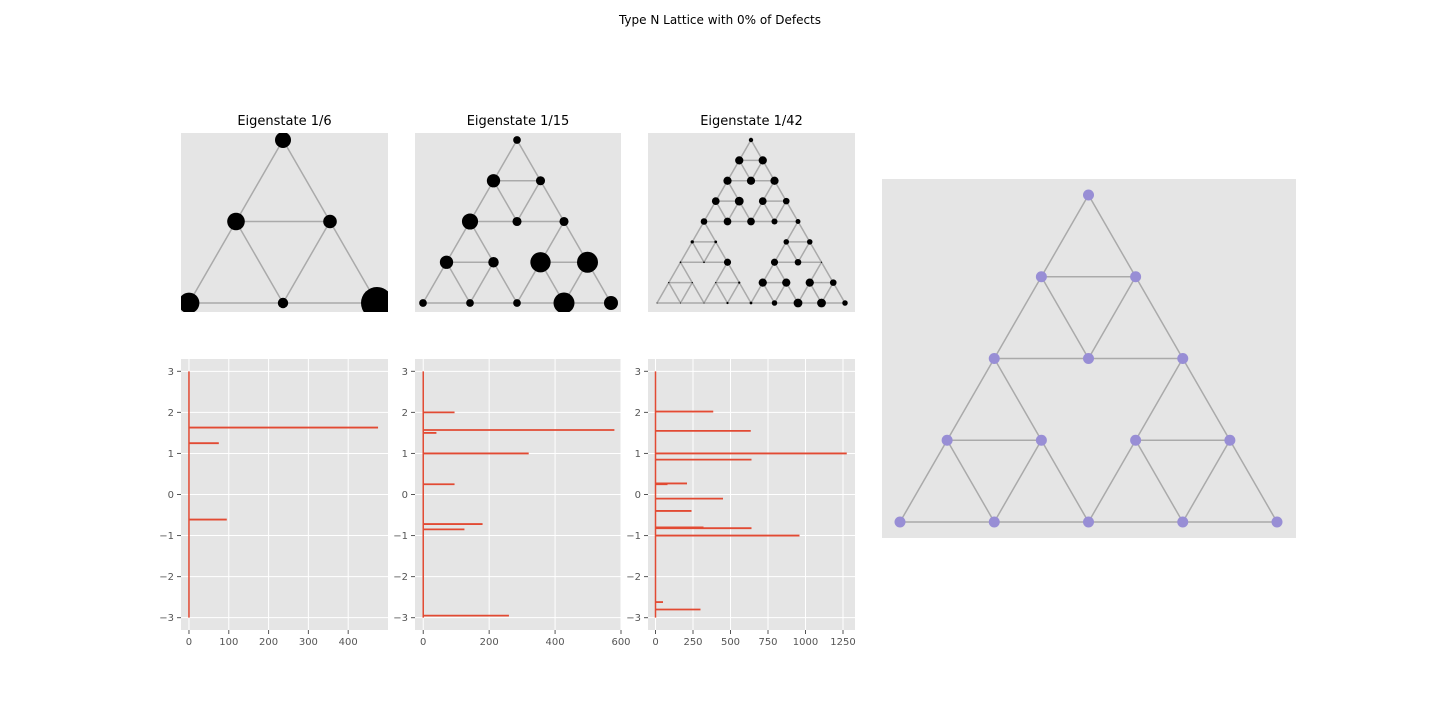  What do you see at coordinates (805, 642) in the screenshot?
I see `x-tick-label: 1000` at bounding box center [805, 642].